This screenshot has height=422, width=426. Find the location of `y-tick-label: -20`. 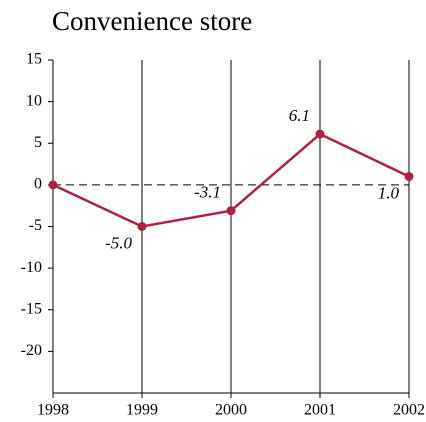

y-tick-label: -20 is located at coordinates (31, 350).